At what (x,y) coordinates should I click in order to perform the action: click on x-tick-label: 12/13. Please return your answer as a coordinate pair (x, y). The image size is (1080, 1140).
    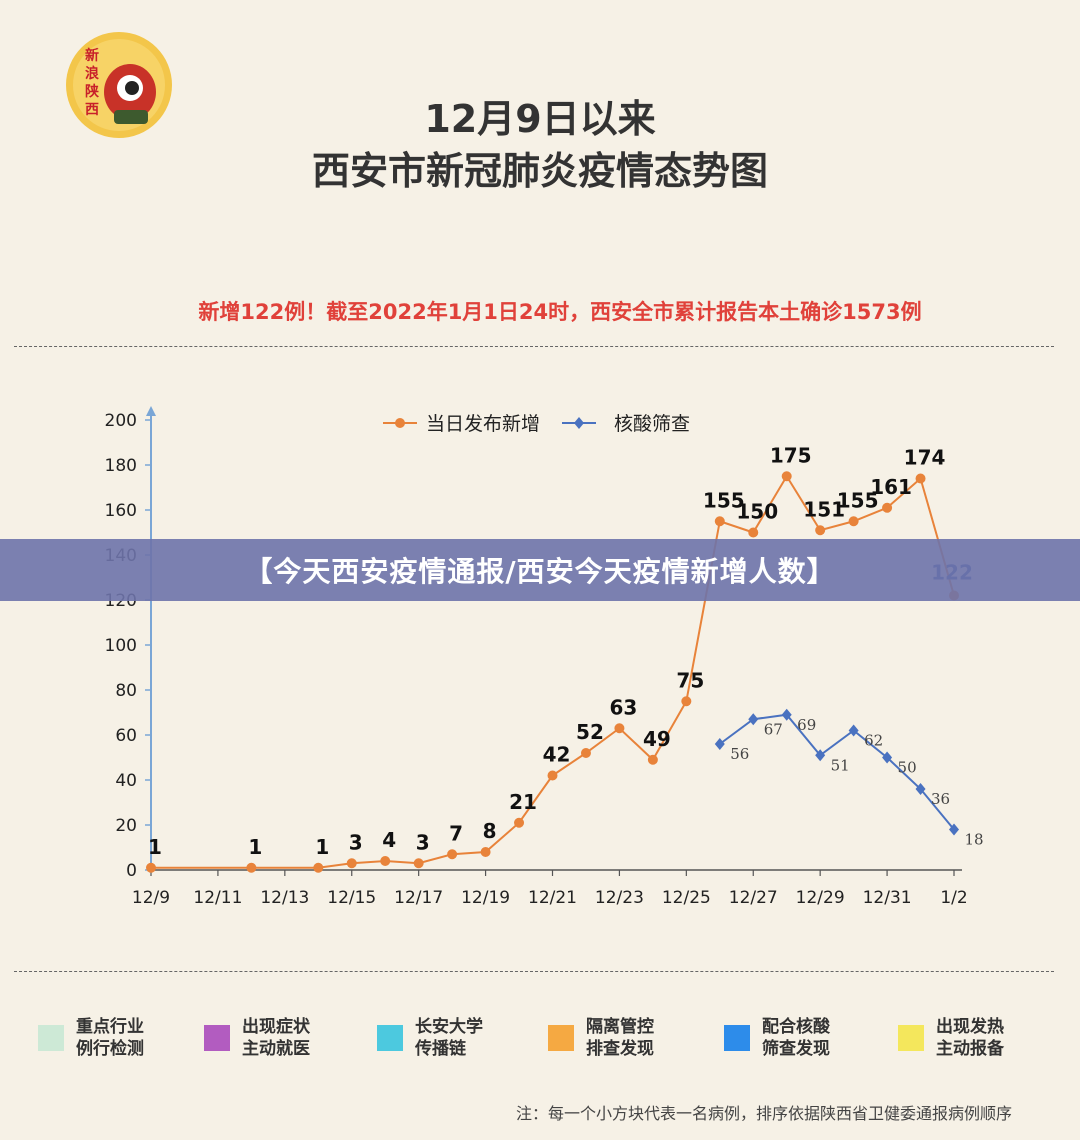
    Looking at the image, I should click on (284, 898).